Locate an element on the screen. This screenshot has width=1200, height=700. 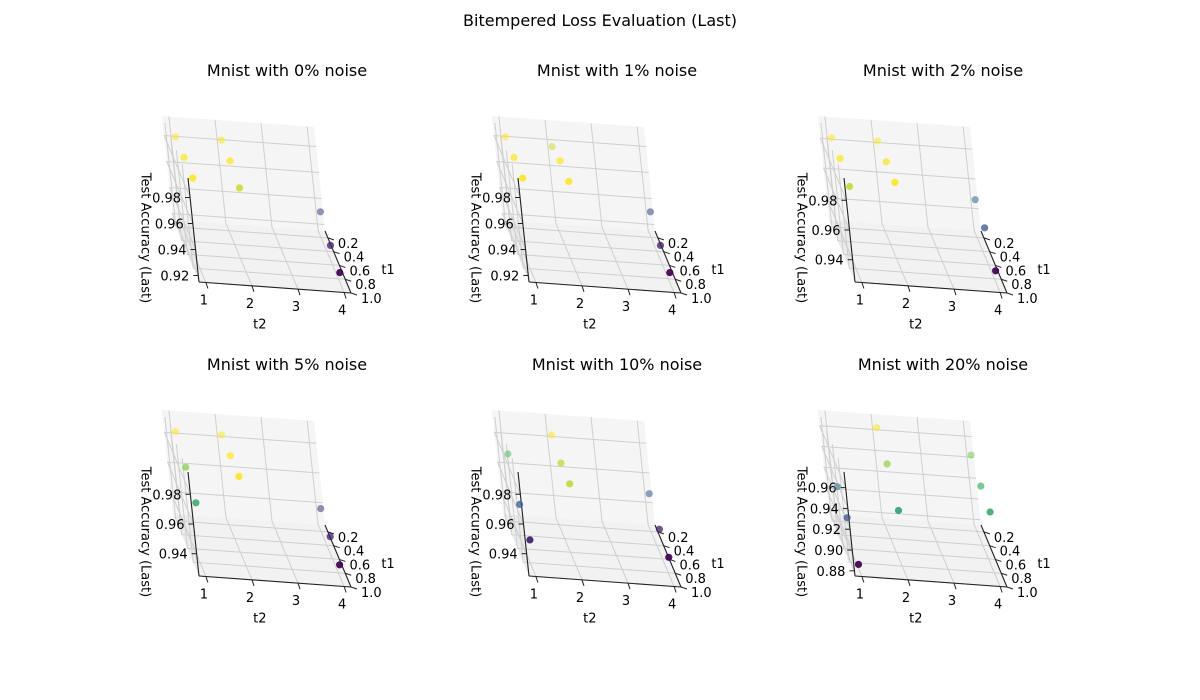
t2-tick-label: 3 is located at coordinates (952, 307).